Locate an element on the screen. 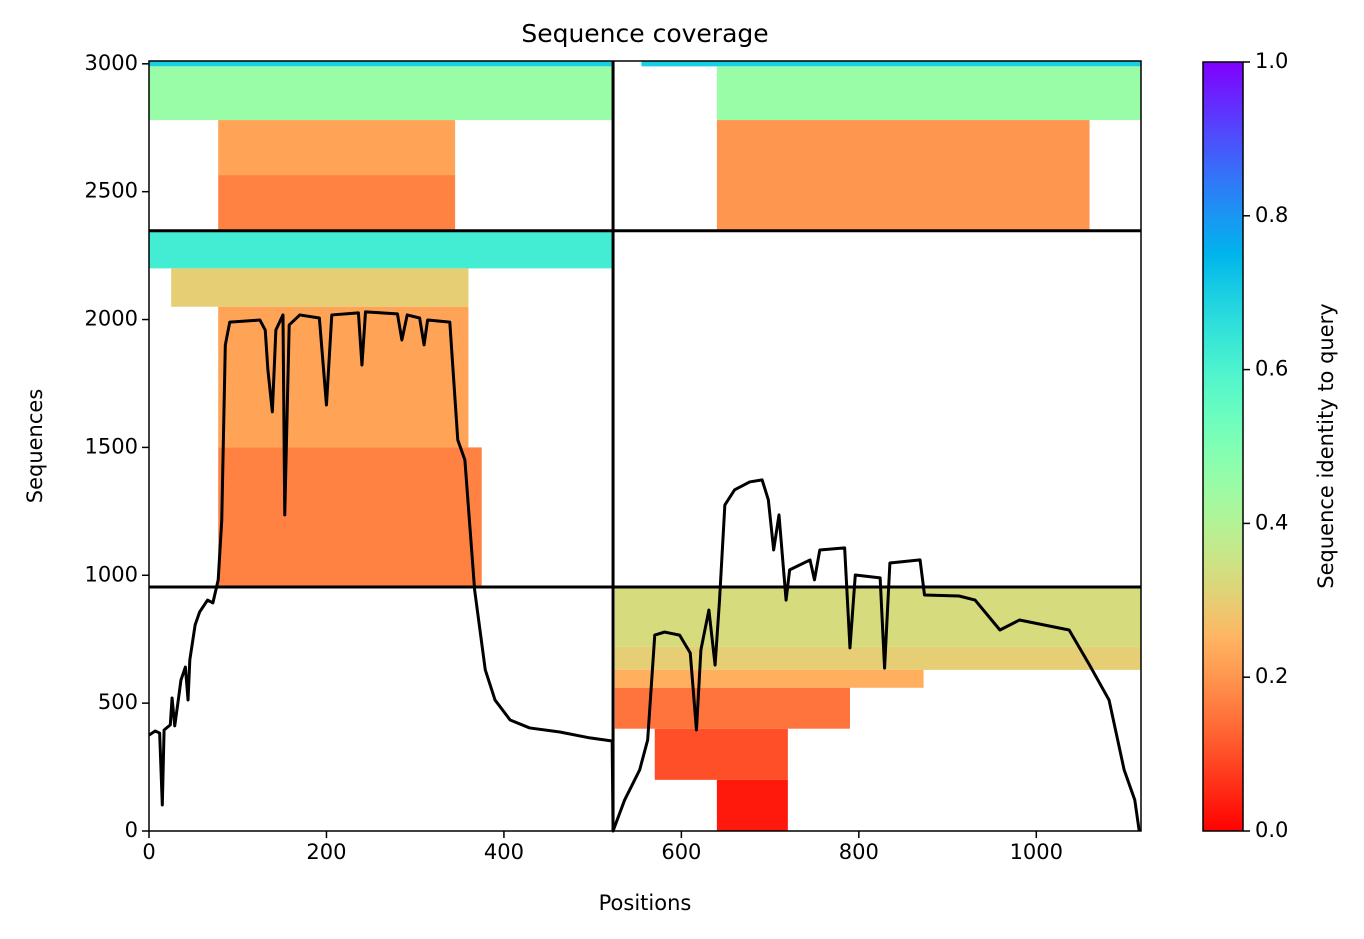  x-tick-label: 800 is located at coordinates (859, 852).